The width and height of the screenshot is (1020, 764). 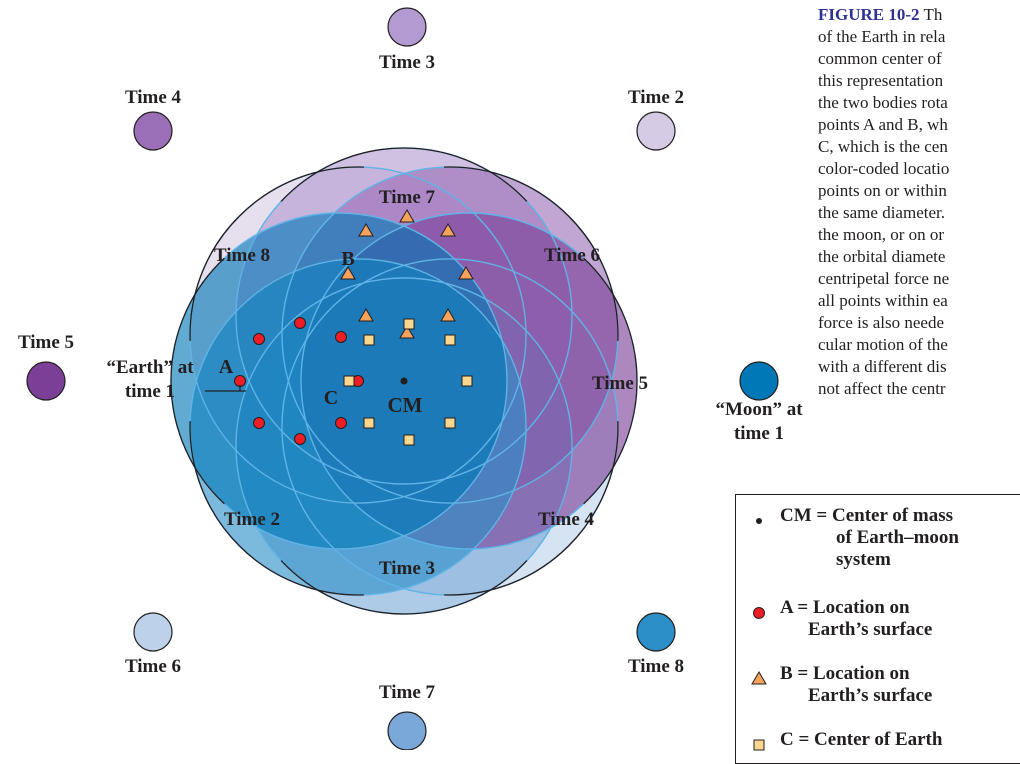 I want to click on caption-line: not affect the centr, so click(x=882, y=388).